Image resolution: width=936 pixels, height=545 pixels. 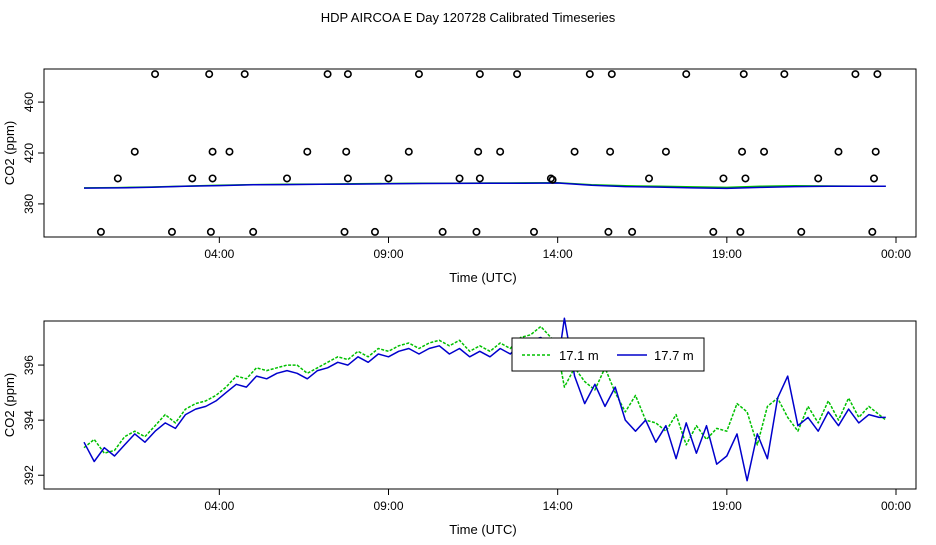 What do you see at coordinates (674, 355) in the screenshot?
I see `legend-label-blue: 17.7 m` at bounding box center [674, 355].